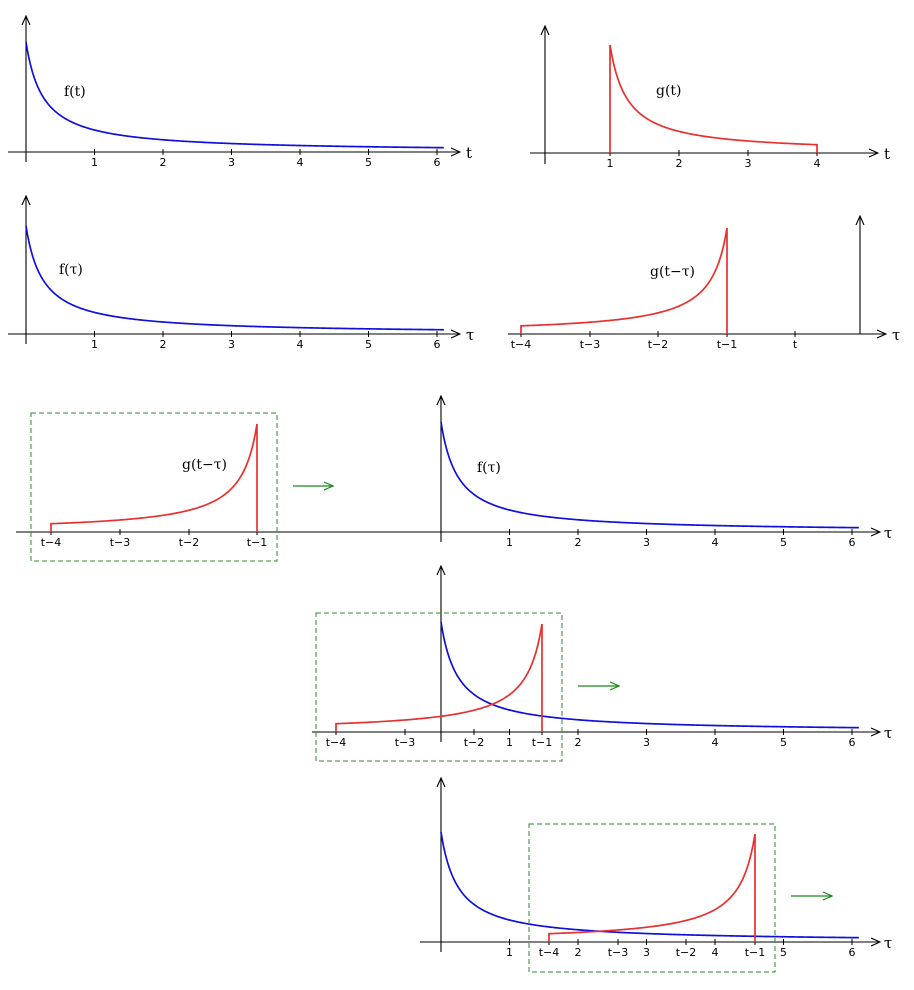 The width and height of the screenshot is (914, 990). What do you see at coordinates (713, 99) in the screenshot?
I see `g-curve` at bounding box center [713, 99].